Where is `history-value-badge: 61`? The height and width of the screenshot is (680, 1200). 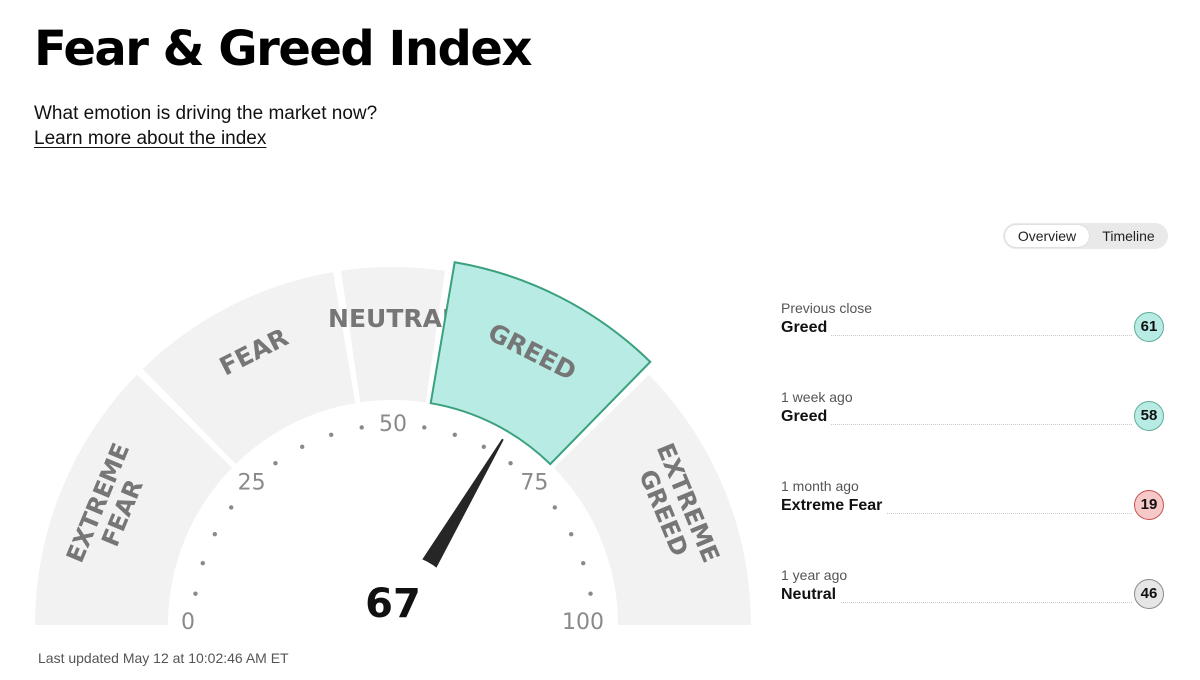
history-value-badge: 61 is located at coordinates (1149, 327).